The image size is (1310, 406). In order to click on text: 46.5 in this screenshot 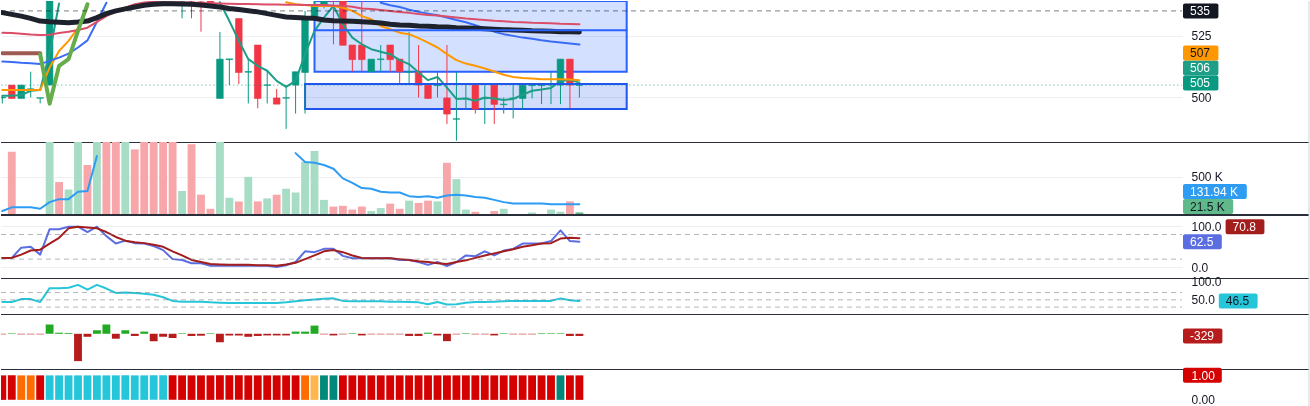, I will do `click(1237, 301)`.